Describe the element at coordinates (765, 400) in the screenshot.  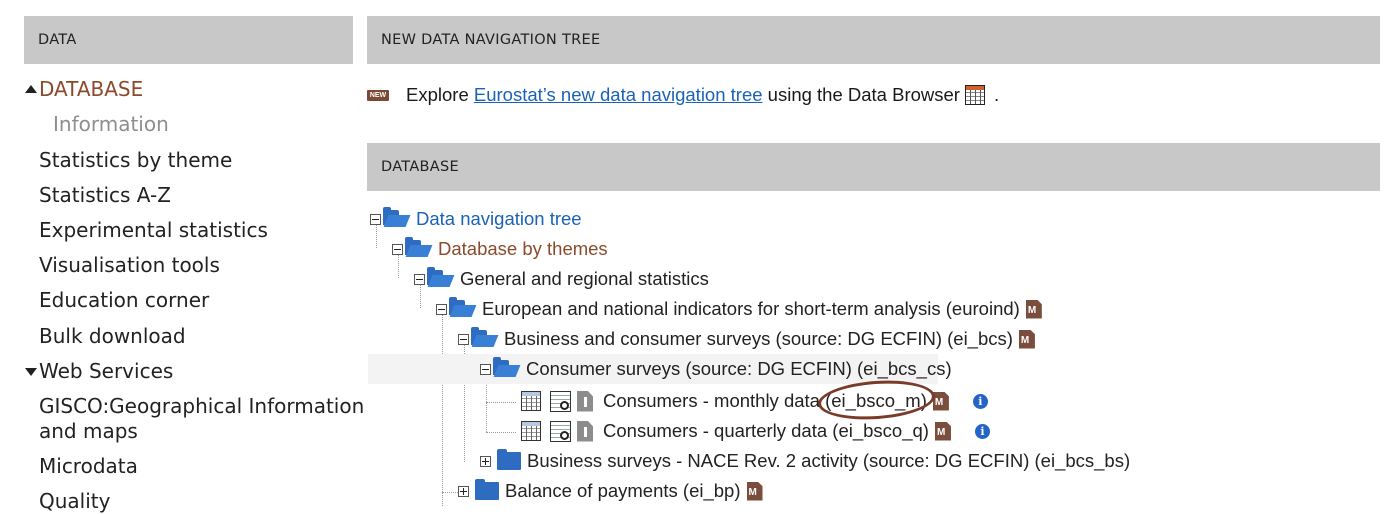
I see `tree-label: Consumers - monthly data (ei_bsco_m)` at that location.